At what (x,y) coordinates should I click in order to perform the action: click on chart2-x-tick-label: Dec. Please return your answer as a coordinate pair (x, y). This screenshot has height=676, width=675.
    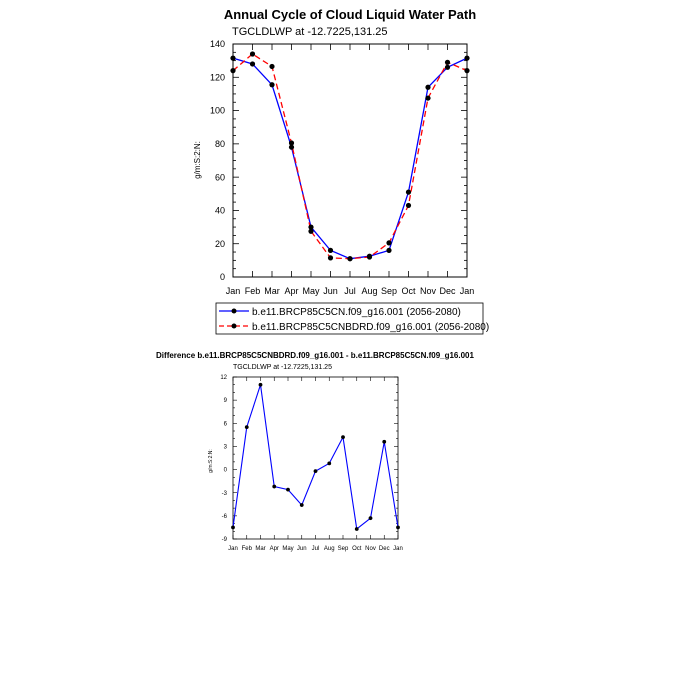
    Looking at the image, I should click on (384, 549).